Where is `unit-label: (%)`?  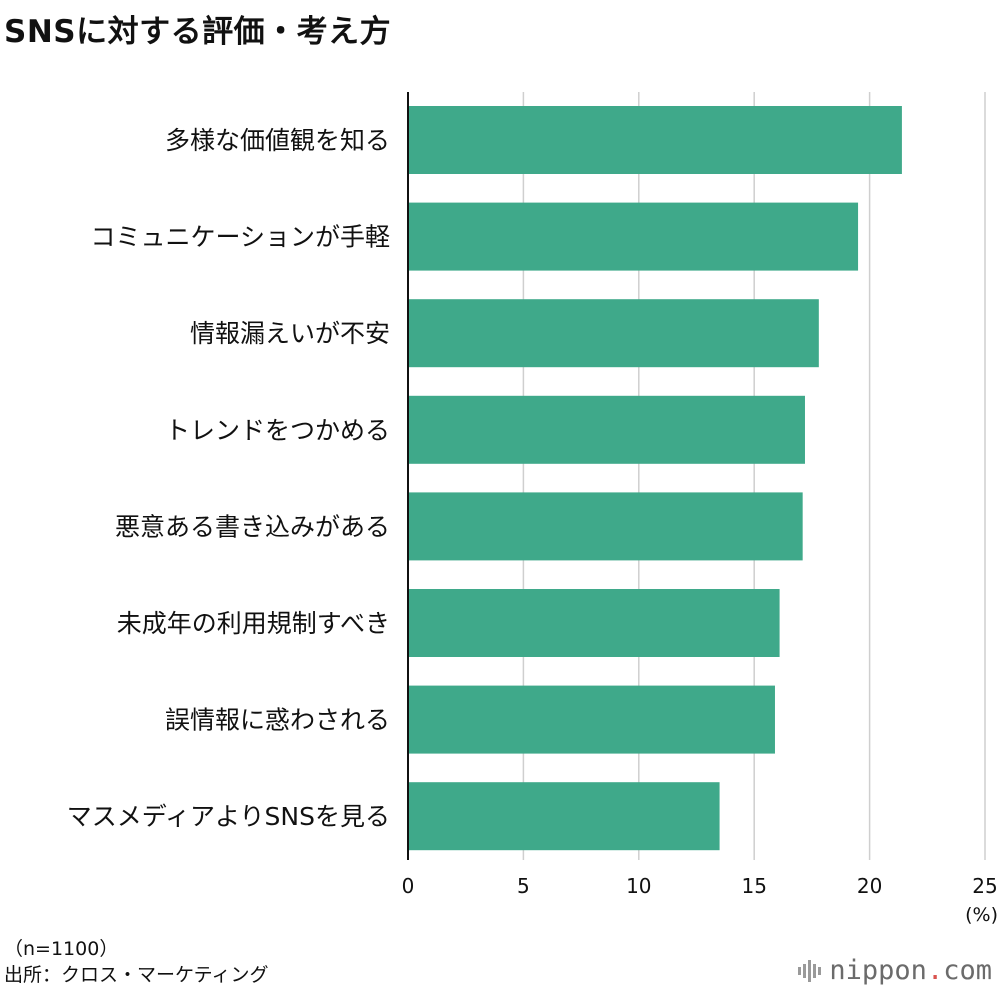 unit-label: (%) is located at coordinates (981, 915).